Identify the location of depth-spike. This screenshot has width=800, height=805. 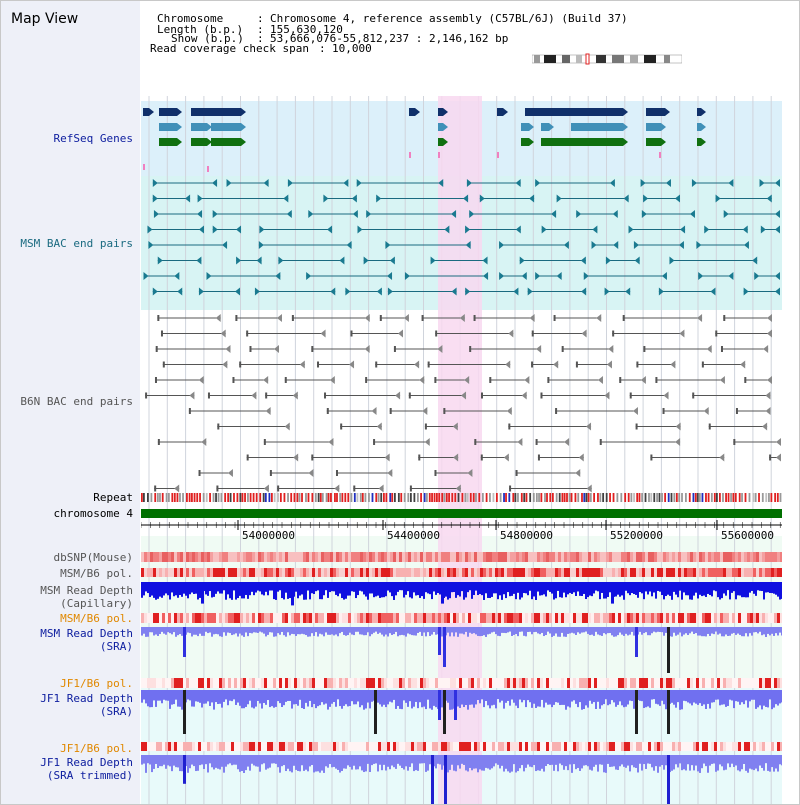
(636, 642).